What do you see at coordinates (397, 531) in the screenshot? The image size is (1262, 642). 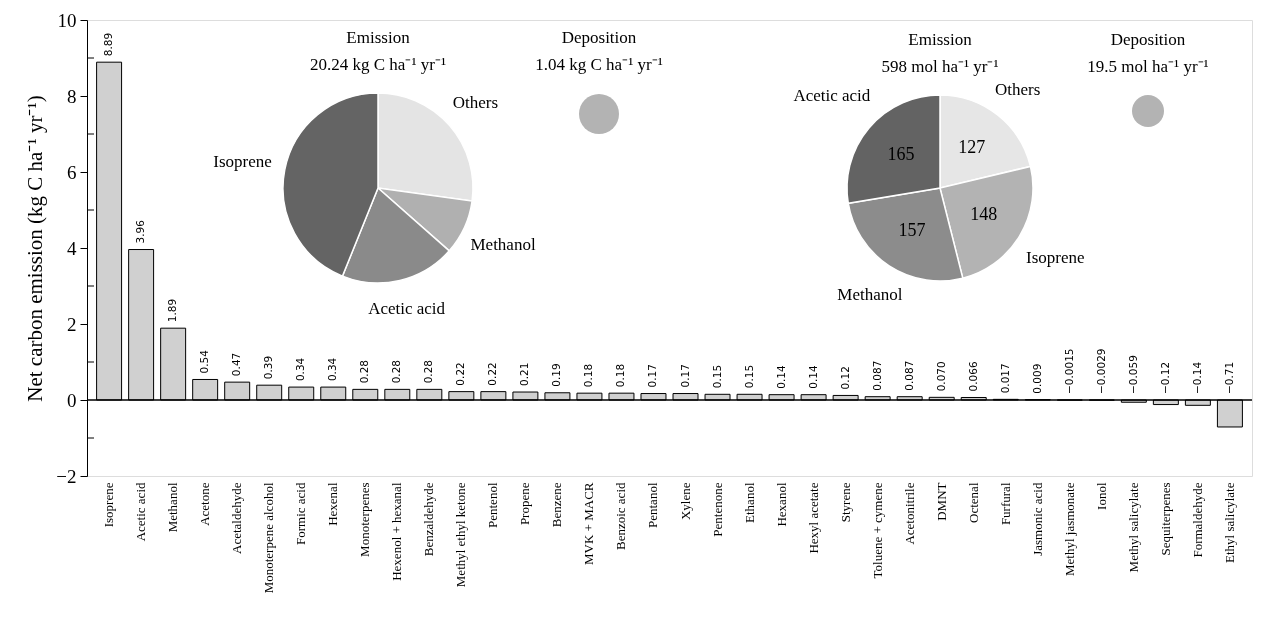 I see `x-tick-label: Hexenol + hexanal` at bounding box center [397, 531].